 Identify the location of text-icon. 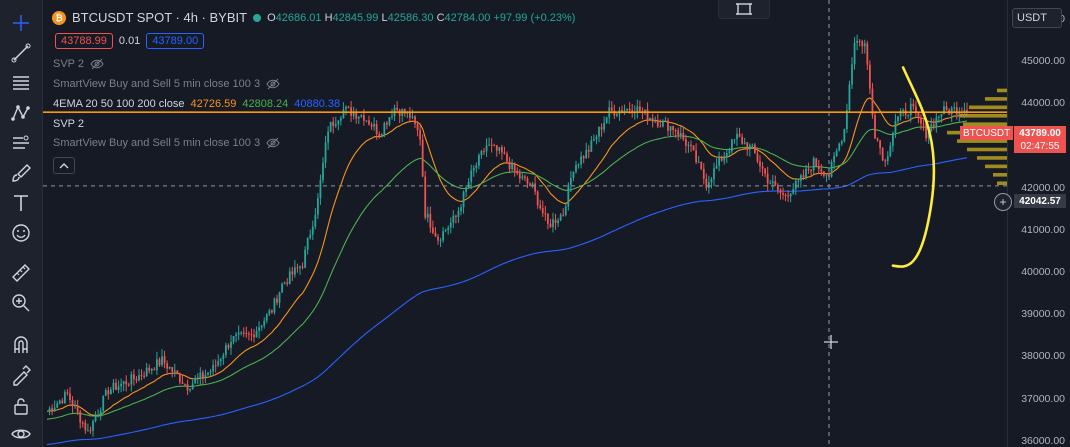
(21, 203).